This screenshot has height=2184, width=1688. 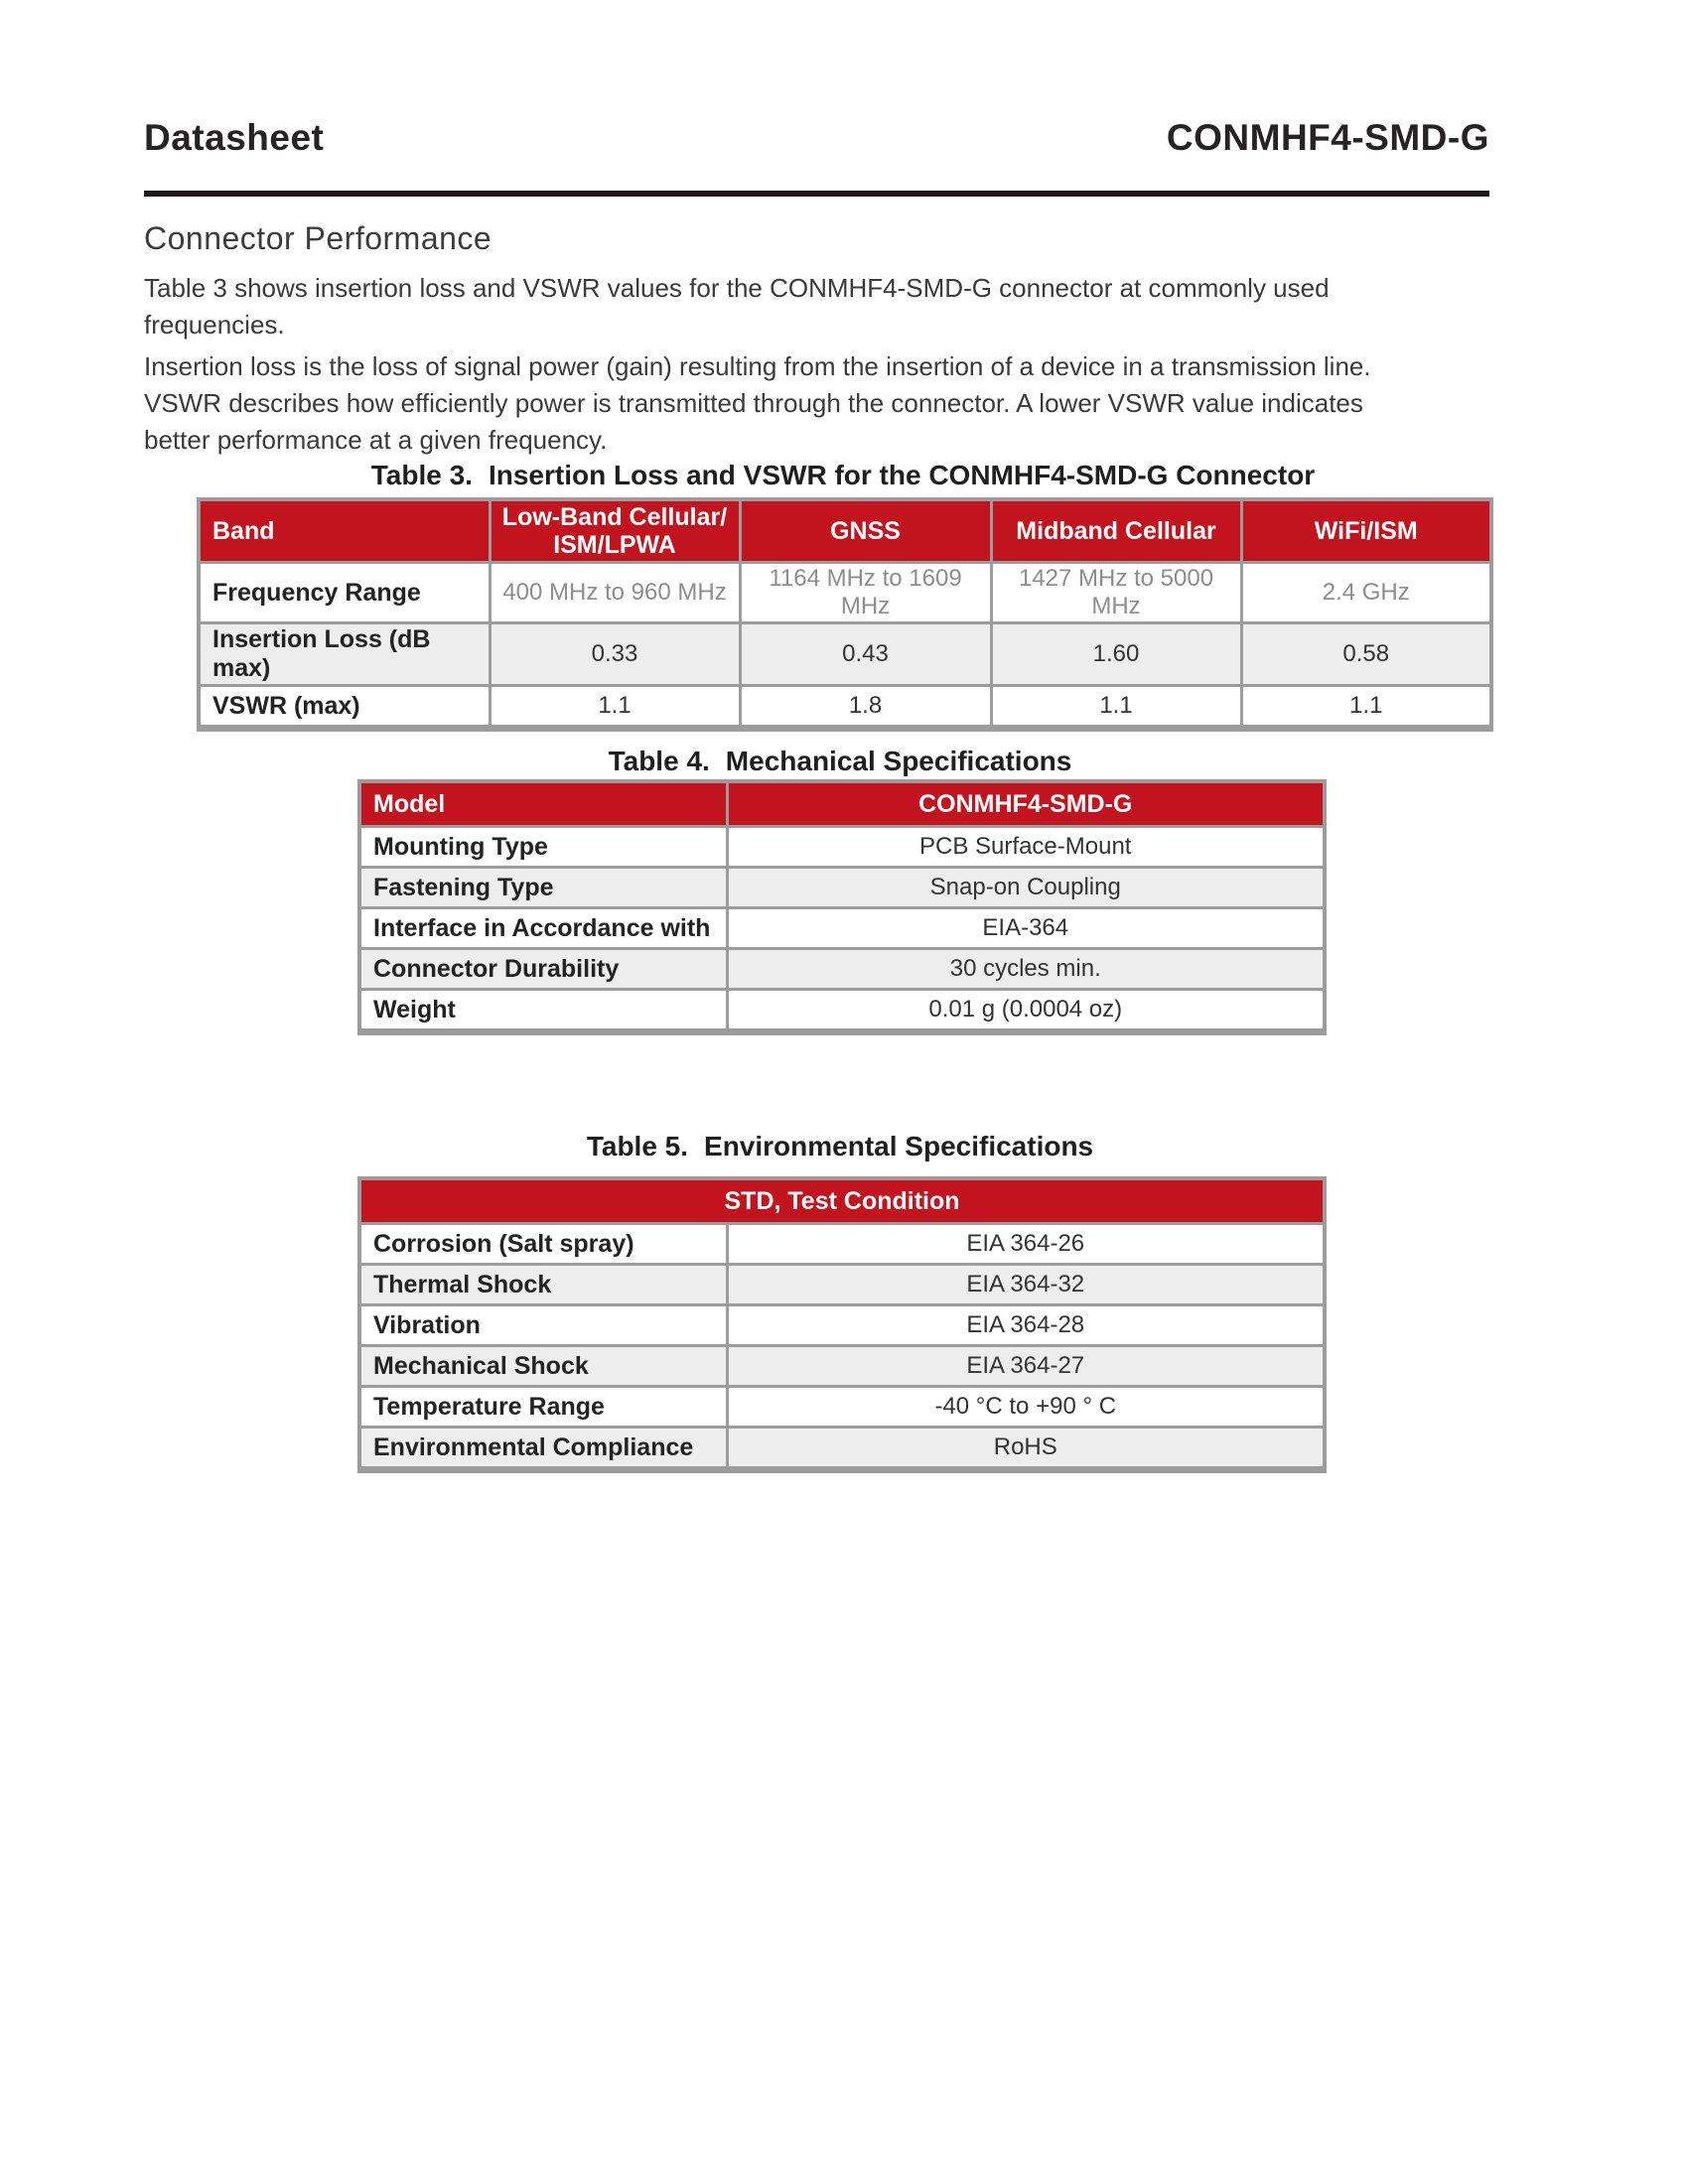 I want to click on section-title: Connector Performance, so click(x=318, y=238).